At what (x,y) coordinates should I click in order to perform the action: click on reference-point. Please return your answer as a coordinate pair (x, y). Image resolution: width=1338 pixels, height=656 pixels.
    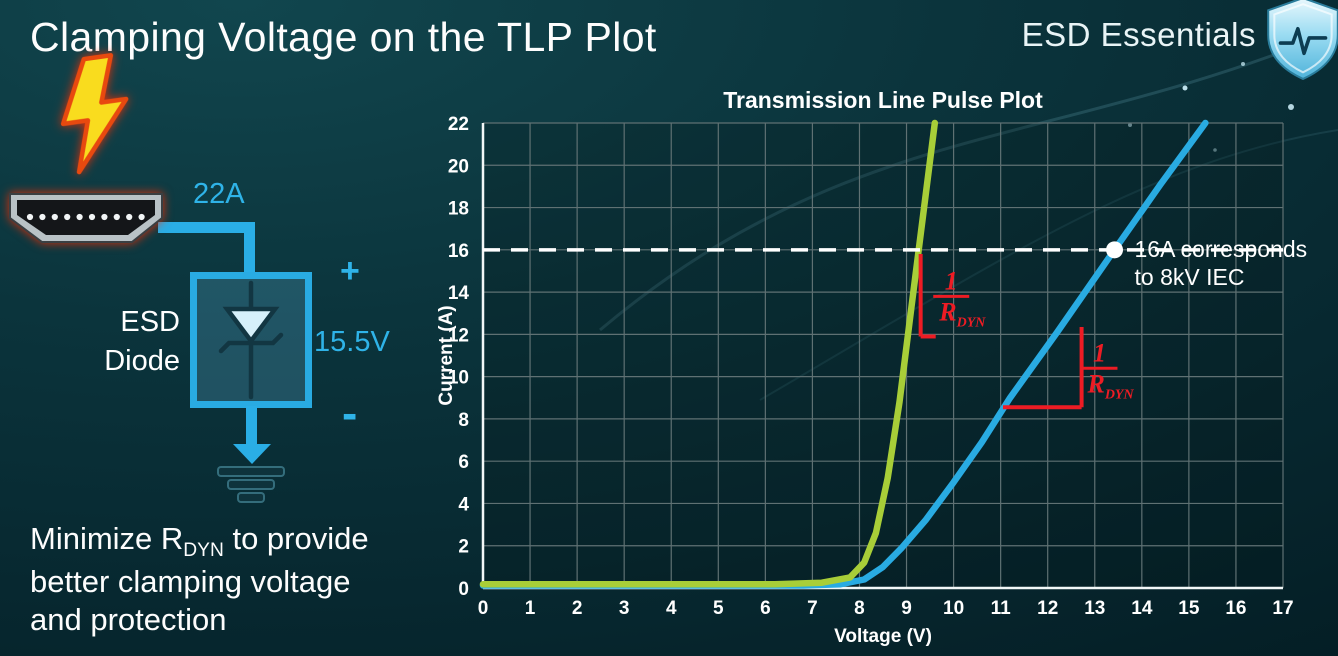
    Looking at the image, I should click on (1115, 250).